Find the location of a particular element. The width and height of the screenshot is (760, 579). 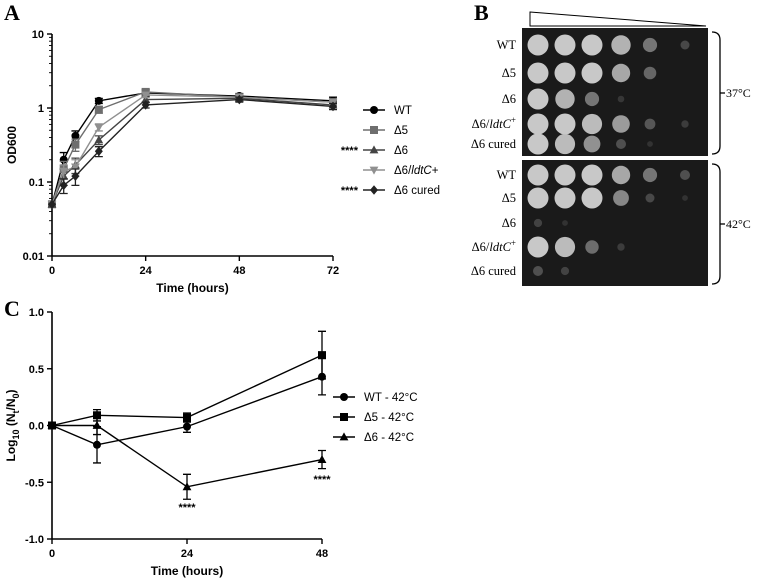

x-tick-label: 72 is located at coordinates (333, 271).